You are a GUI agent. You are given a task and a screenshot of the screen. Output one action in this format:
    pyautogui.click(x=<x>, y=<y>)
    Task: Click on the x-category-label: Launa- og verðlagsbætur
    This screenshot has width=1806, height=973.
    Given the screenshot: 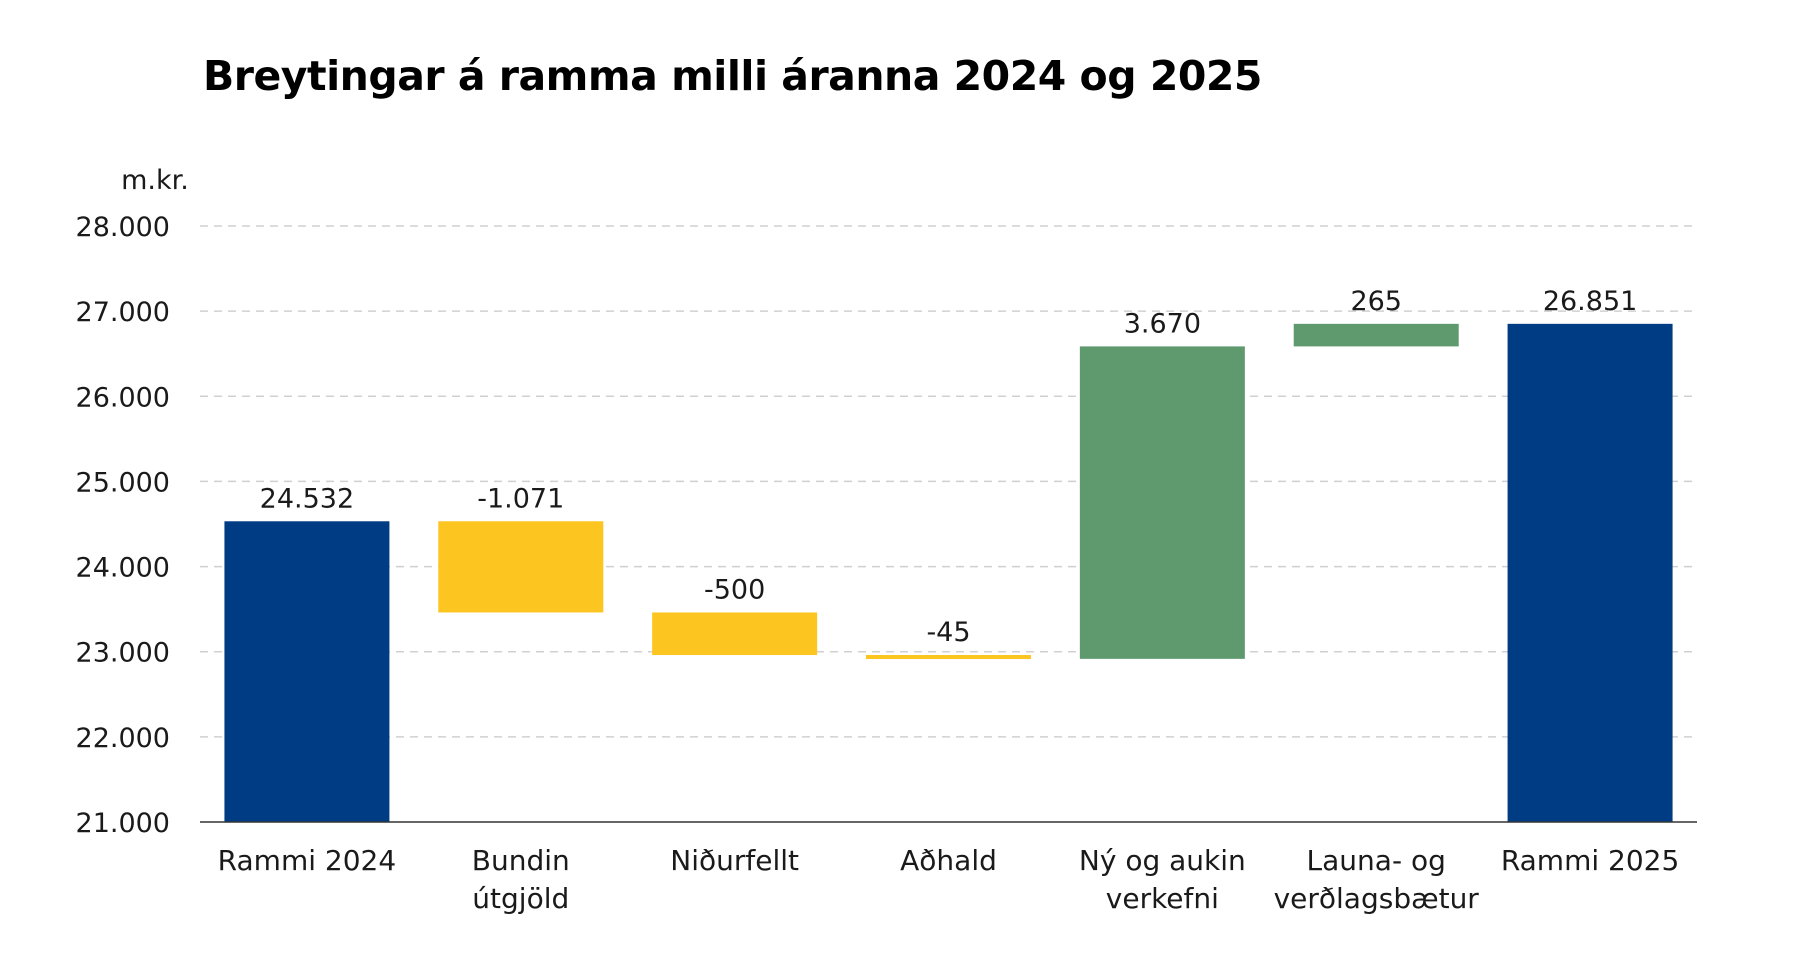 What is the action you would take?
    pyautogui.click(x=1377, y=879)
    